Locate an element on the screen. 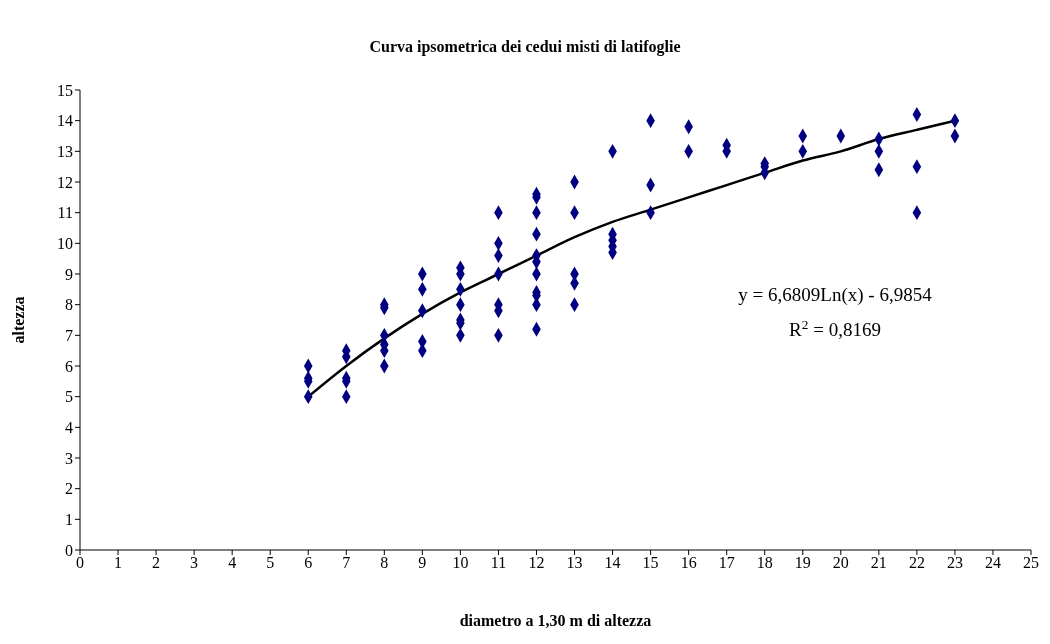 Image resolution: width=1050 pixels, height=644 pixels. x-tick-label: 19 is located at coordinates (802, 563).